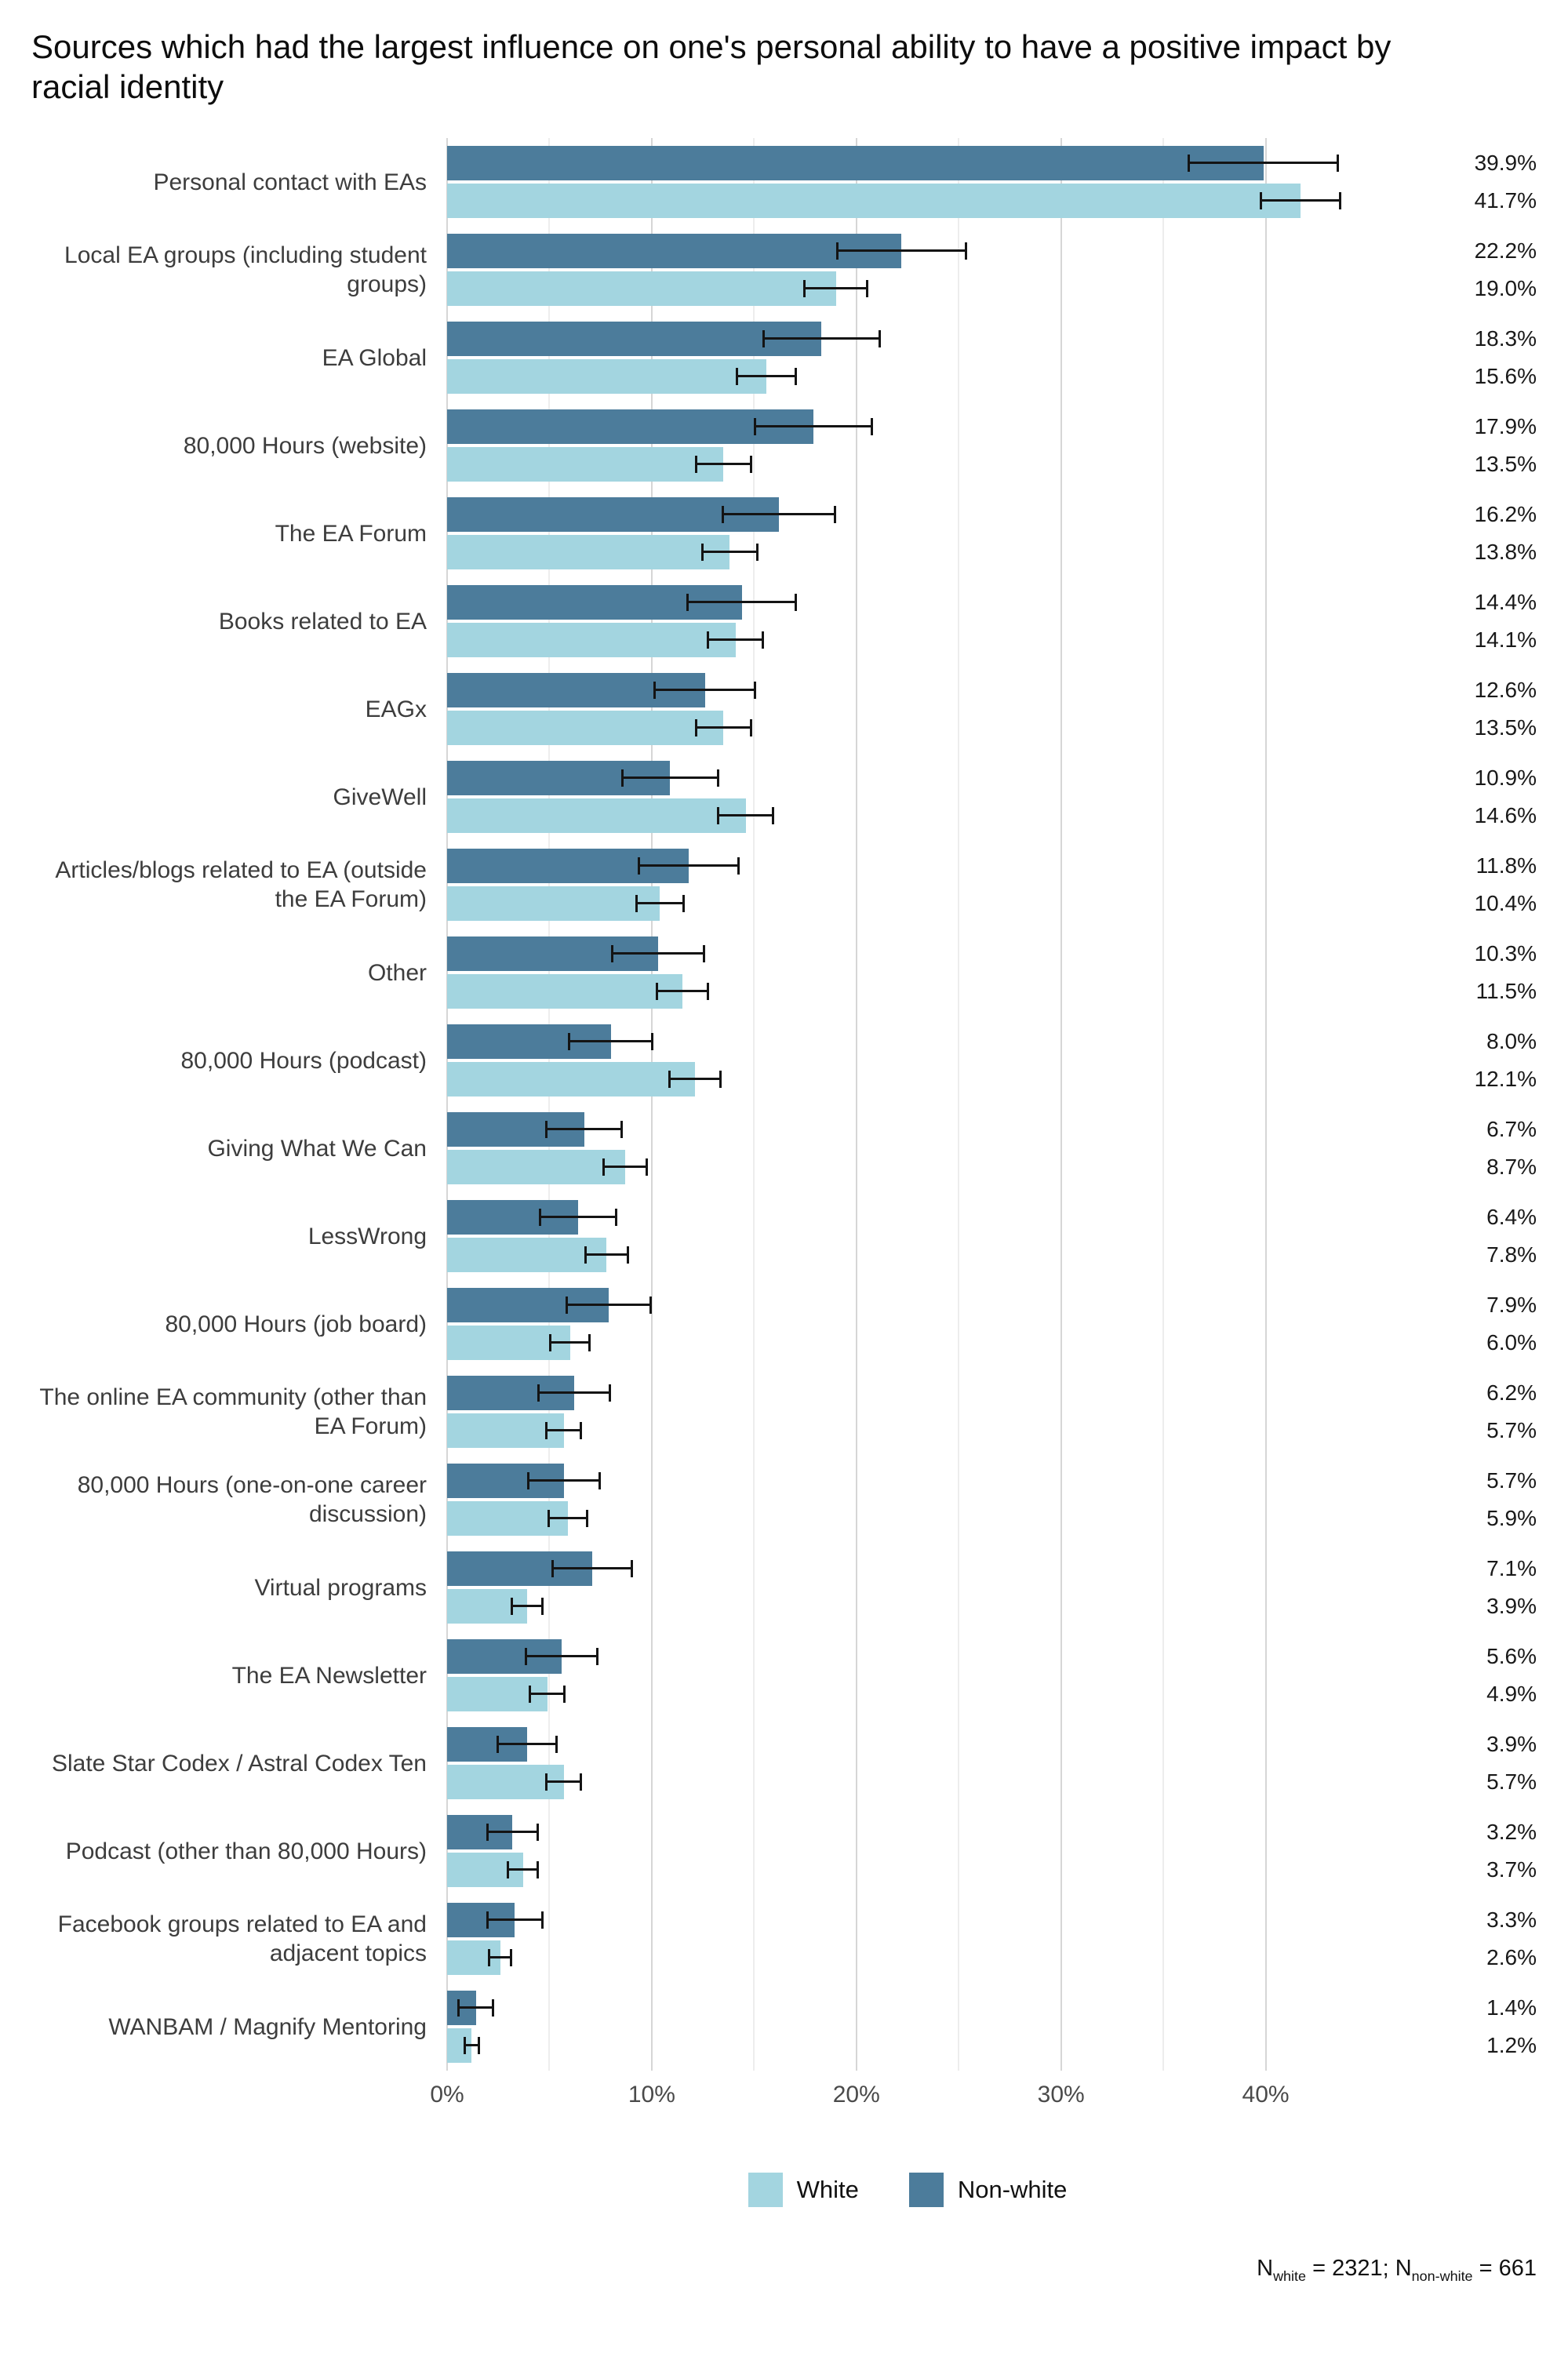 This screenshot has height=2353, width=1568. What do you see at coordinates (1504, 2269) in the screenshot?
I see `footer-text: = 661` at bounding box center [1504, 2269].